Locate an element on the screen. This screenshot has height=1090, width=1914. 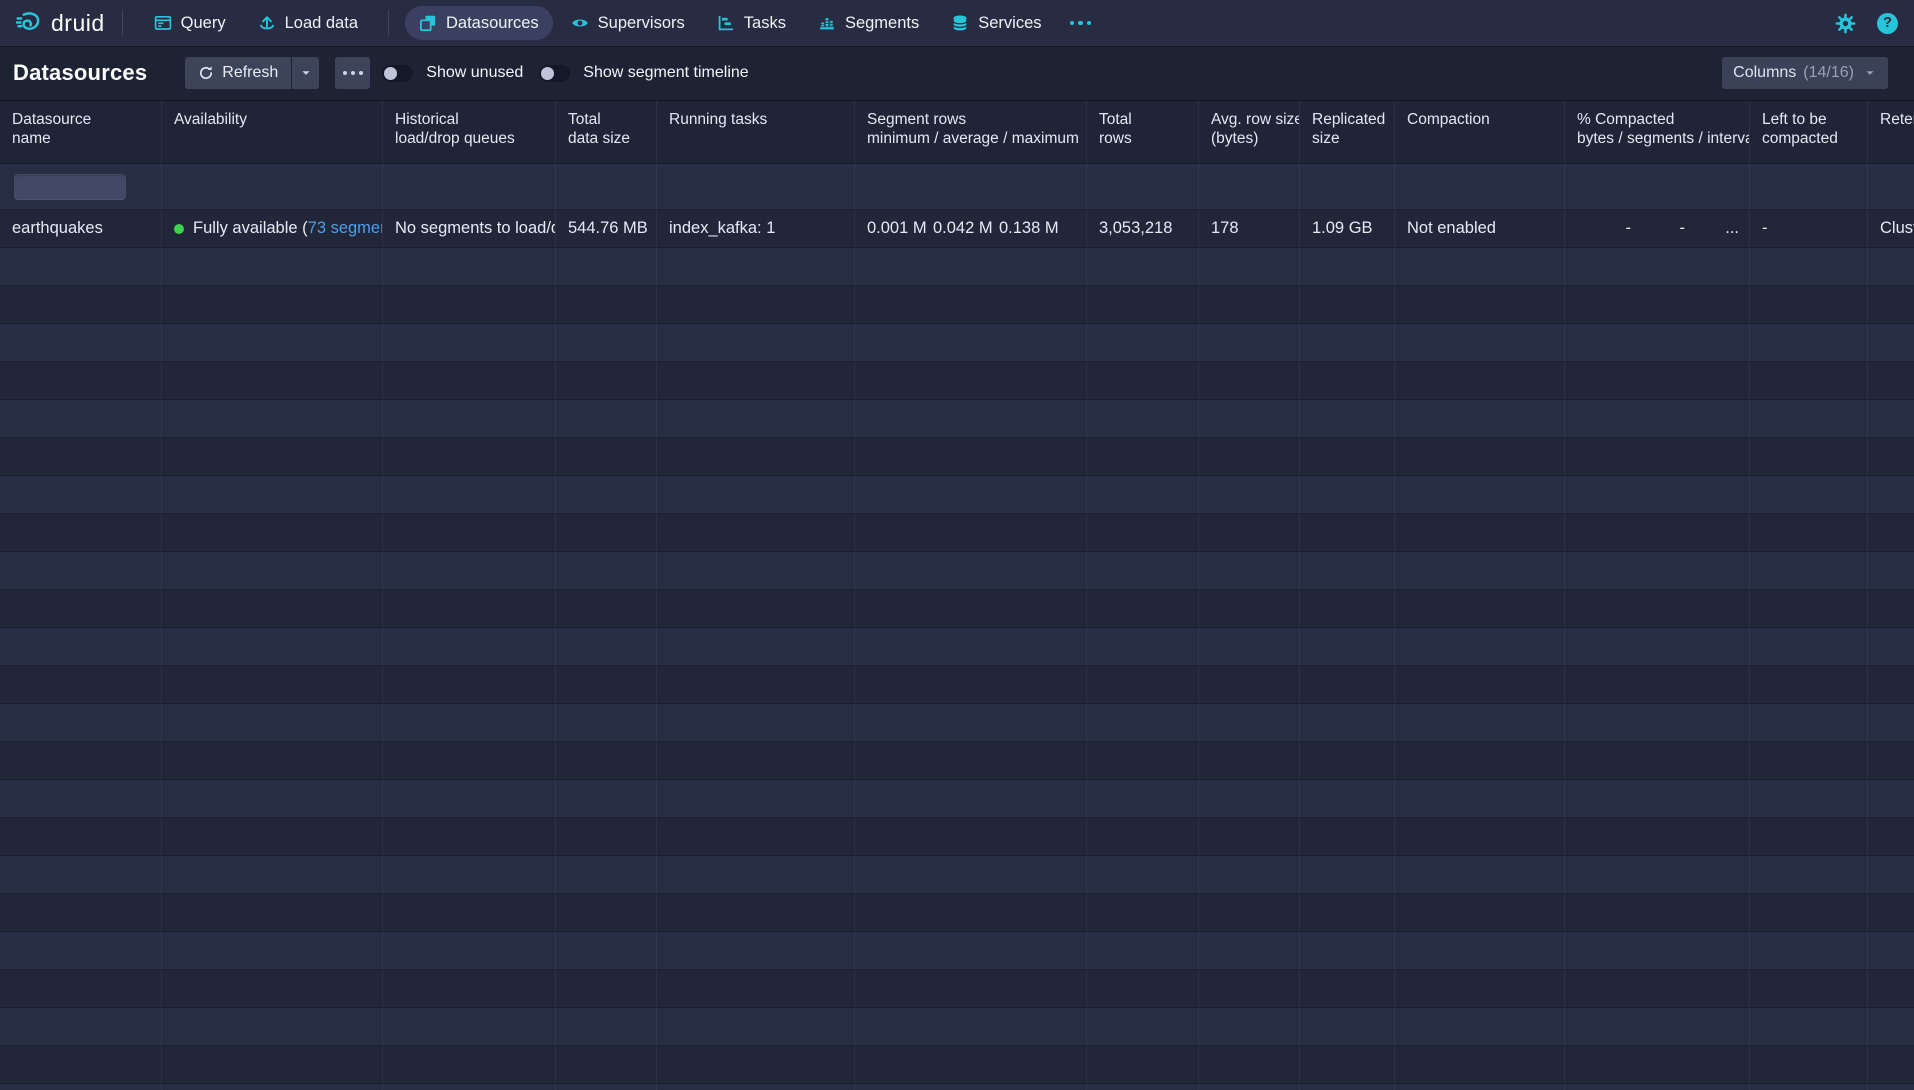
column-header-datasource-name: Datasource name is located at coordinates (81, 132).